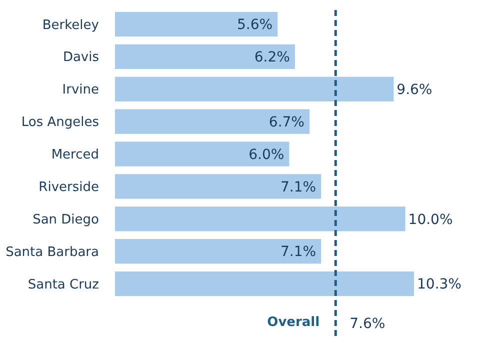  I want to click on y-tick-label: Santa Barbara, so click(52, 252).